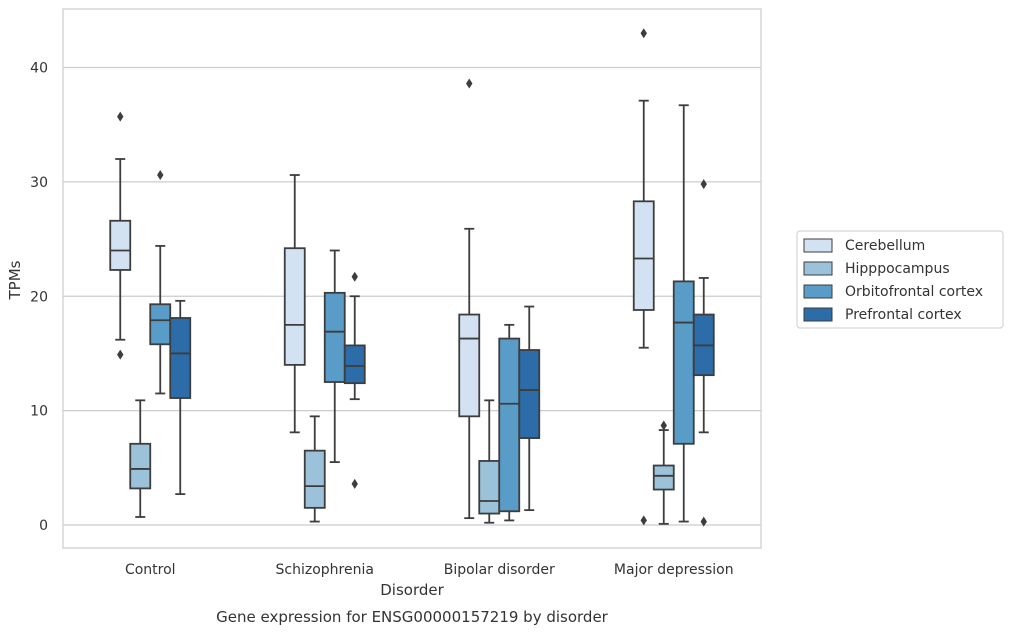  Describe the element at coordinates (412, 590) in the screenshot. I see `x-axis-title: Disorder` at that location.